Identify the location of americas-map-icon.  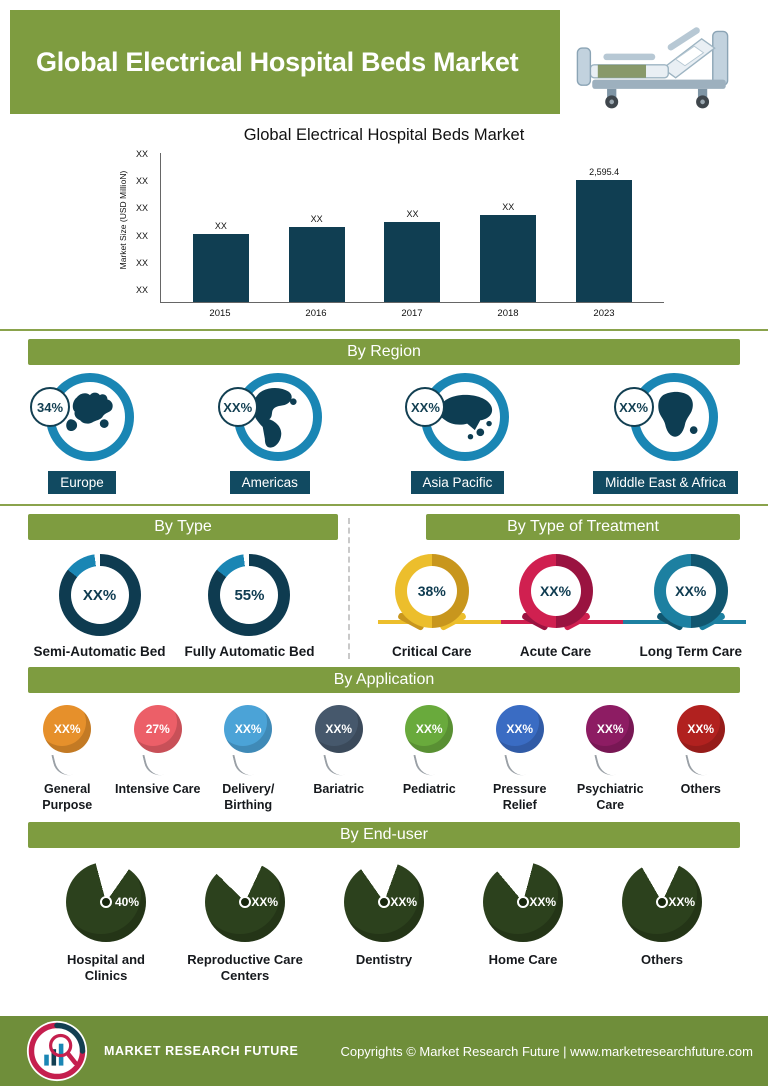
(274, 417).